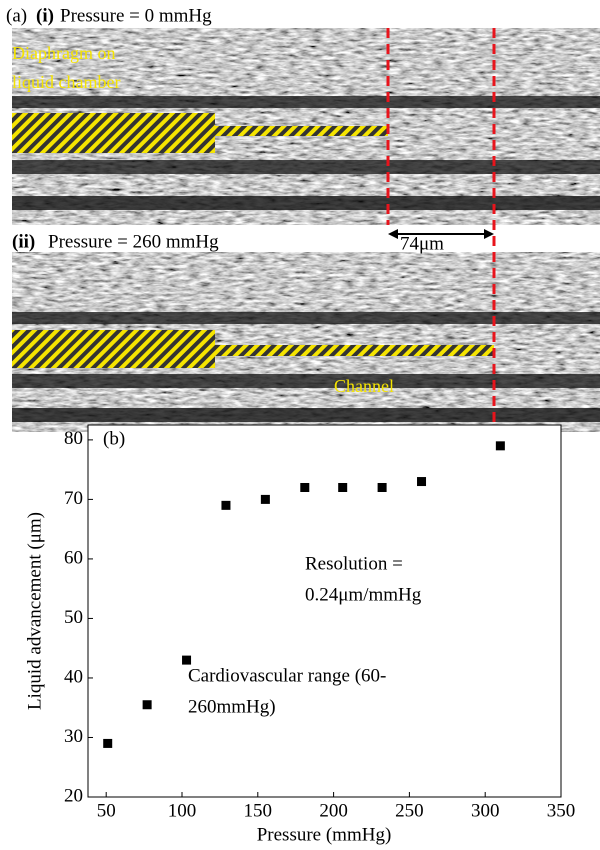 The height and width of the screenshot is (850, 600). What do you see at coordinates (34, 611) in the screenshot?
I see `y-axis-label: Liquid advancement (μm)` at bounding box center [34, 611].